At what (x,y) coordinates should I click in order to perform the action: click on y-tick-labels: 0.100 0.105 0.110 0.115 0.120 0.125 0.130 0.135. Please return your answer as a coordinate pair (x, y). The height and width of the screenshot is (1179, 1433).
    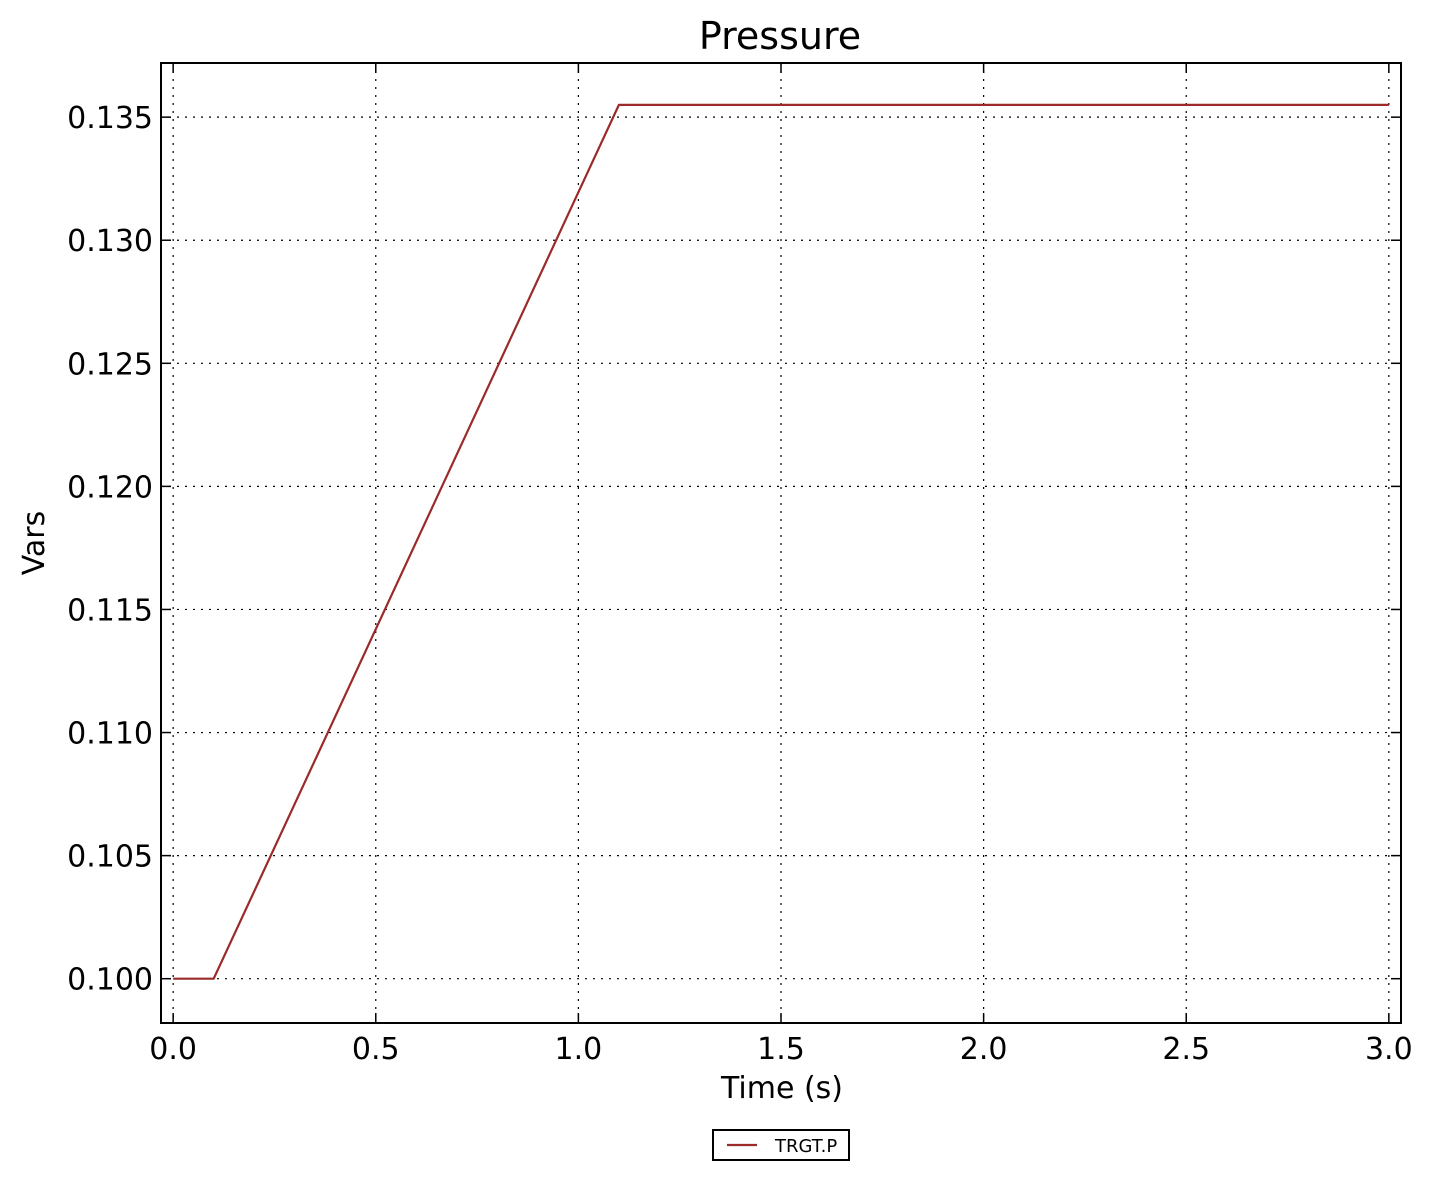
    Looking at the image, I should click on (110, 549).